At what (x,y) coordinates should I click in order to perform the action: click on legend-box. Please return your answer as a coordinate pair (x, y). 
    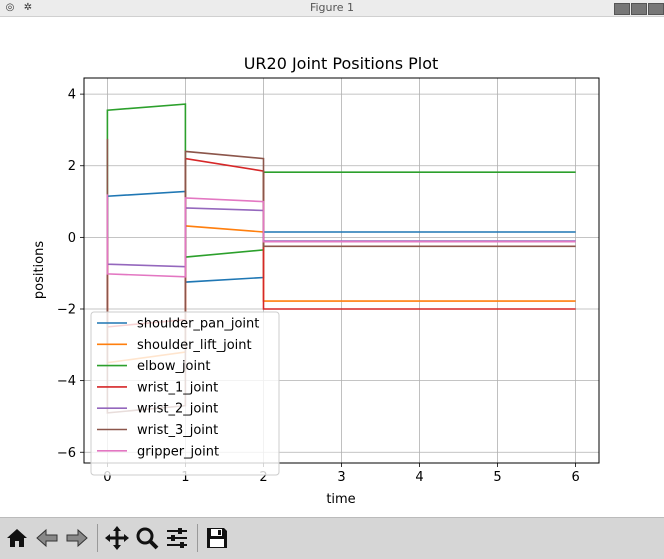
    Looking at the image, I should click on (185, 393).